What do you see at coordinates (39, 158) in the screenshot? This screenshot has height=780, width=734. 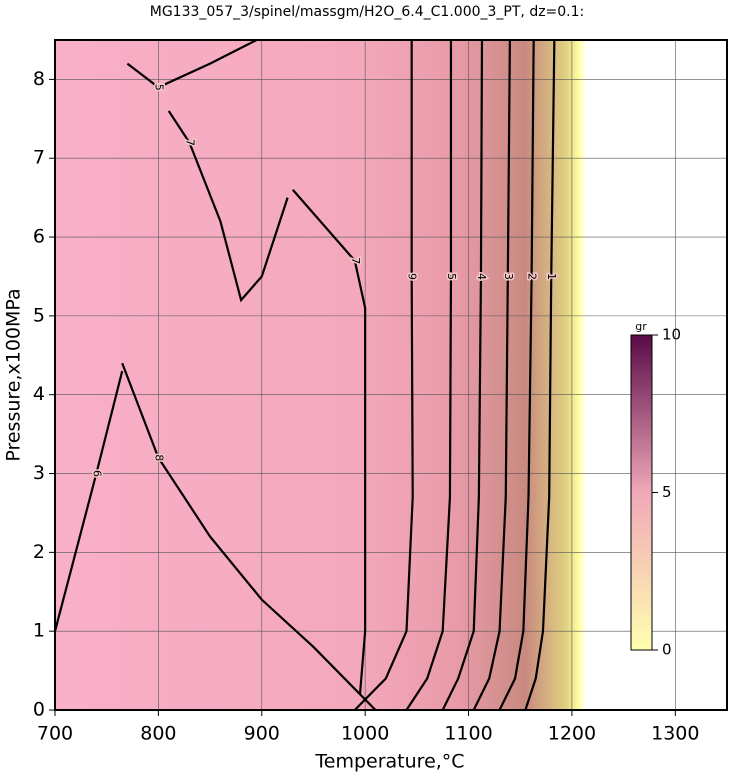 I see `y-tick-label: 7` at bounding box center [39, 158].